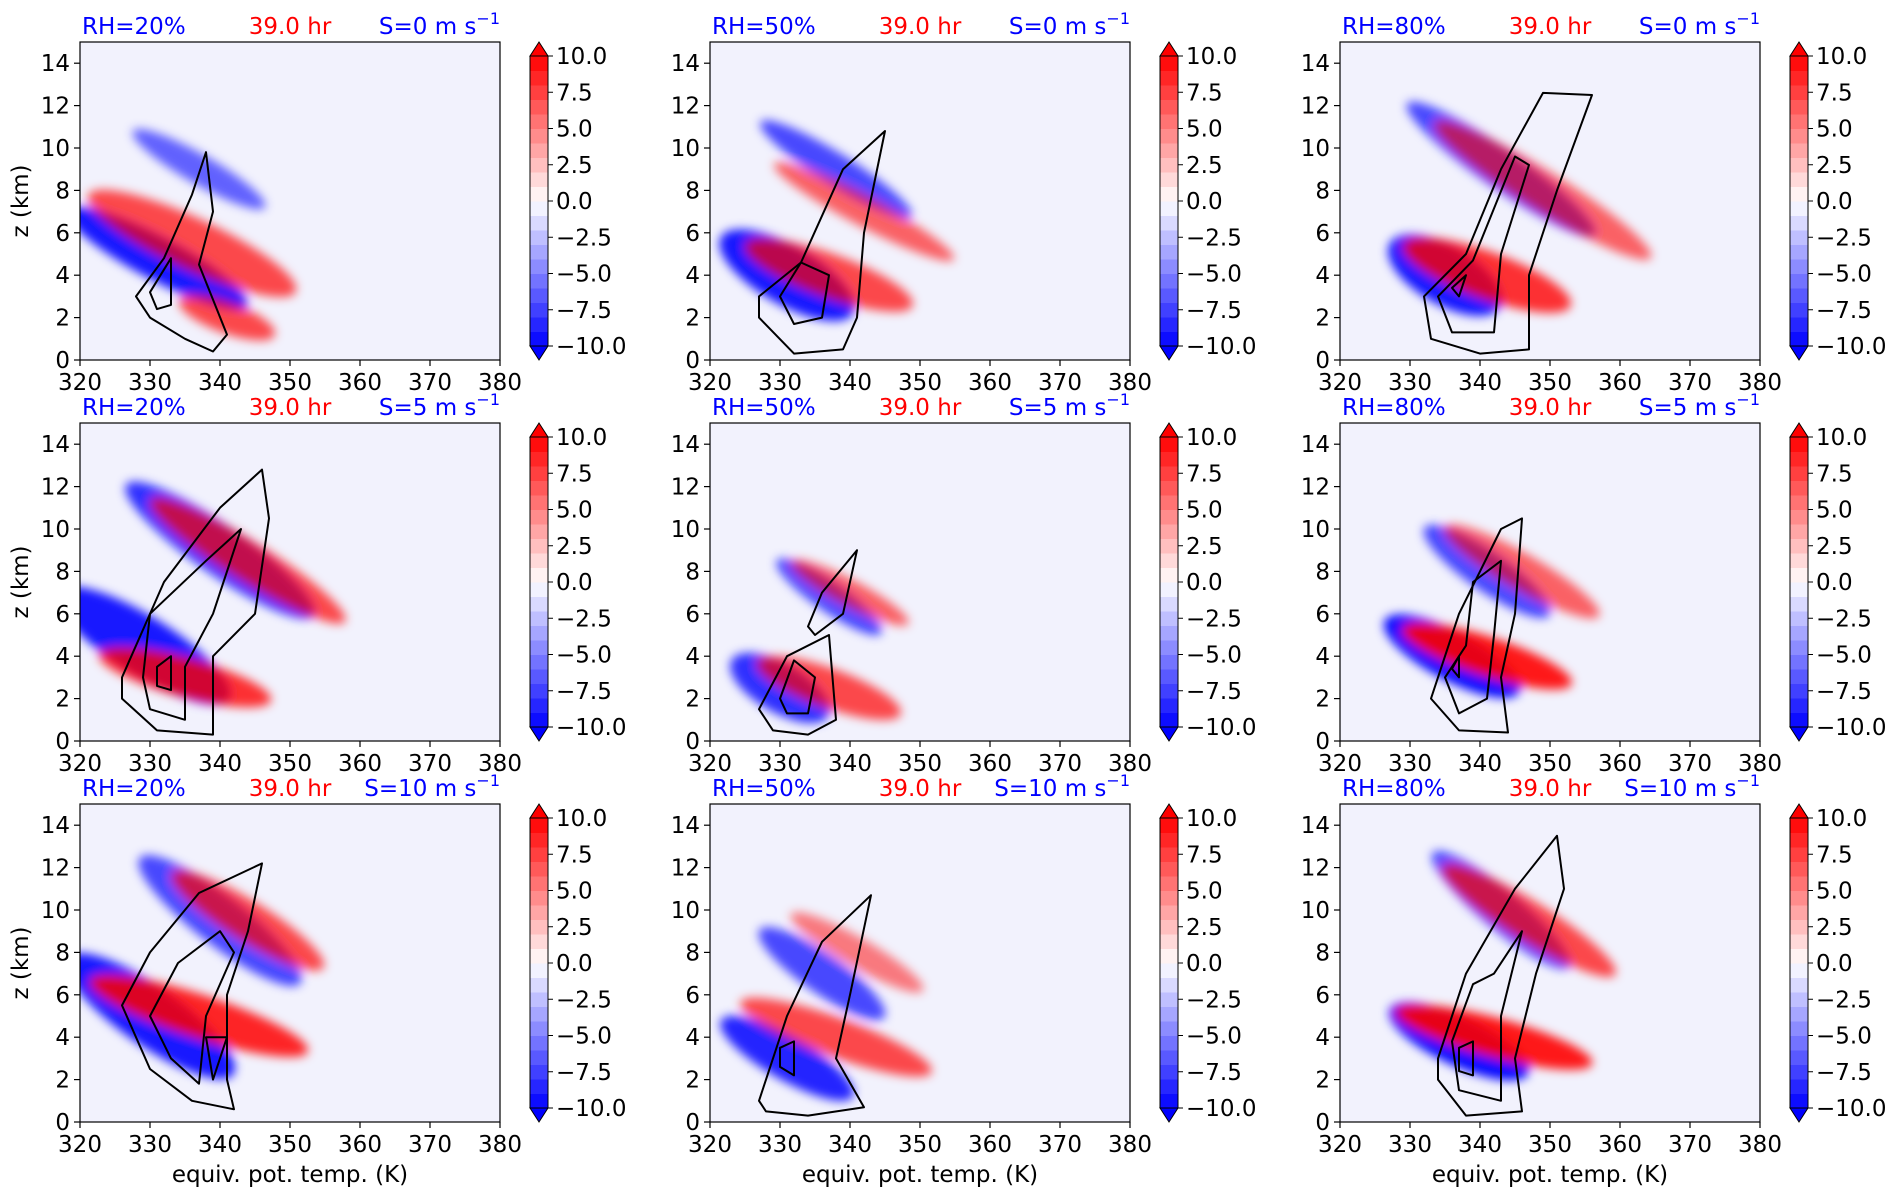 This screenshot has width=1895, height=1191. I want to click on rh-label: RH=50%, so click(764, 789).